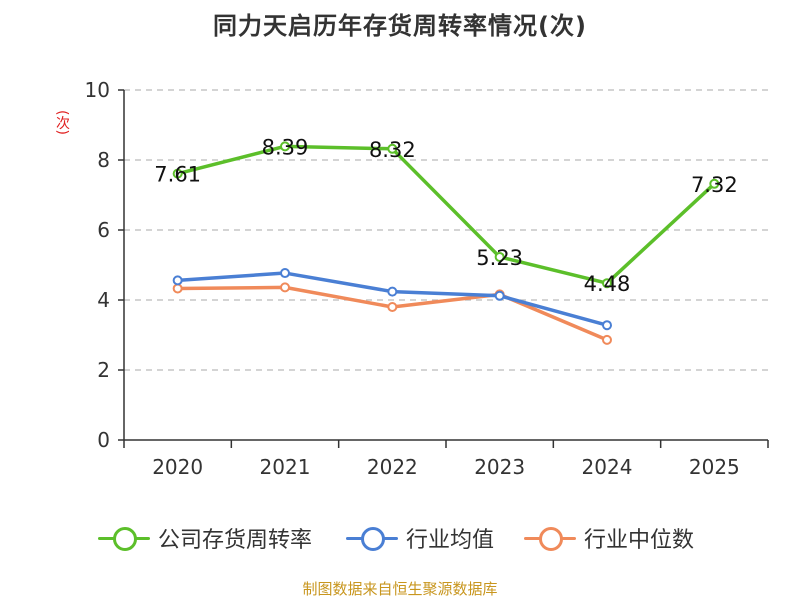 Image resolution: width=800 pixels, height=600 pixels. I want to click on y-tick-label-0: 0, so click(103, 440).